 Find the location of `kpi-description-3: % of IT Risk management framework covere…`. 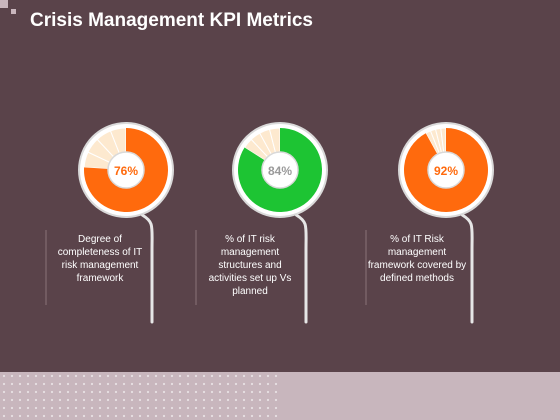

kpi-description-3: % of IT Risk management framework covere… is located at coordinates (417, 259).